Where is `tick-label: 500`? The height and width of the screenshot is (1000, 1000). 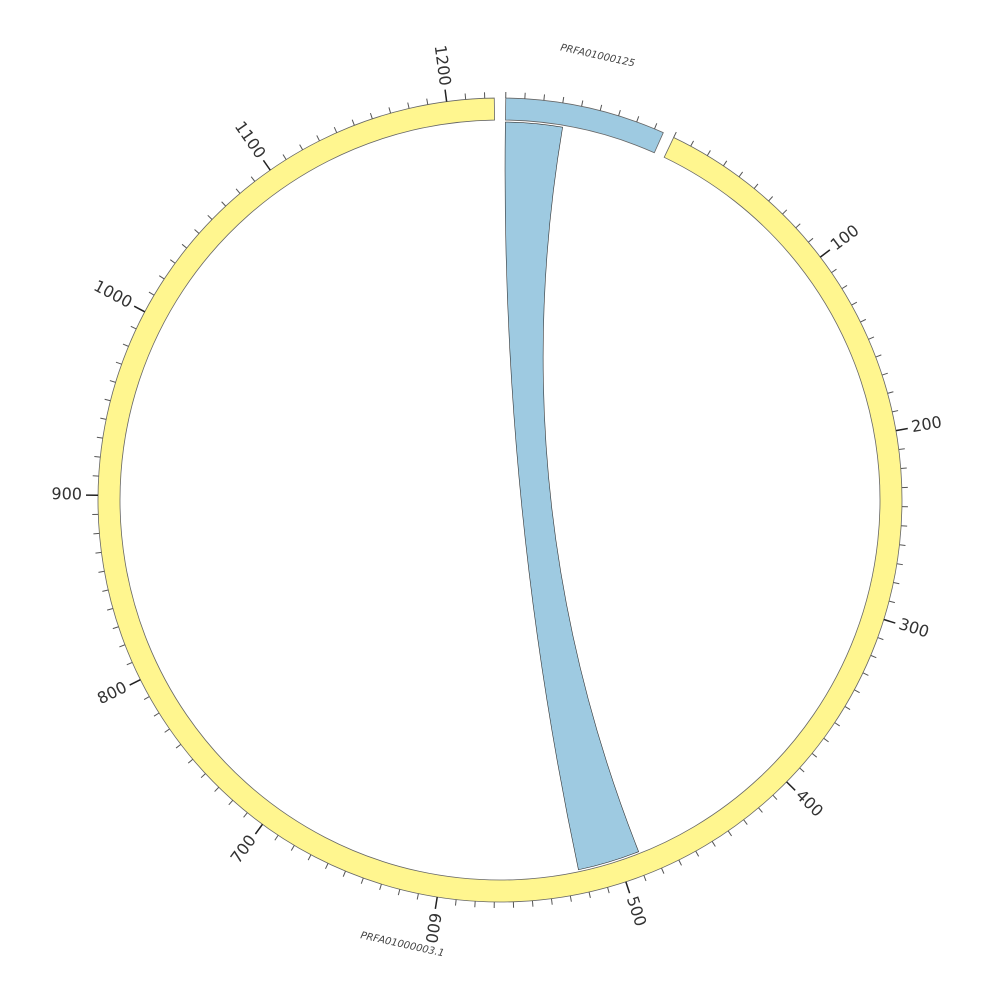
tick-label: 500 is located at coordinates (637, 911).